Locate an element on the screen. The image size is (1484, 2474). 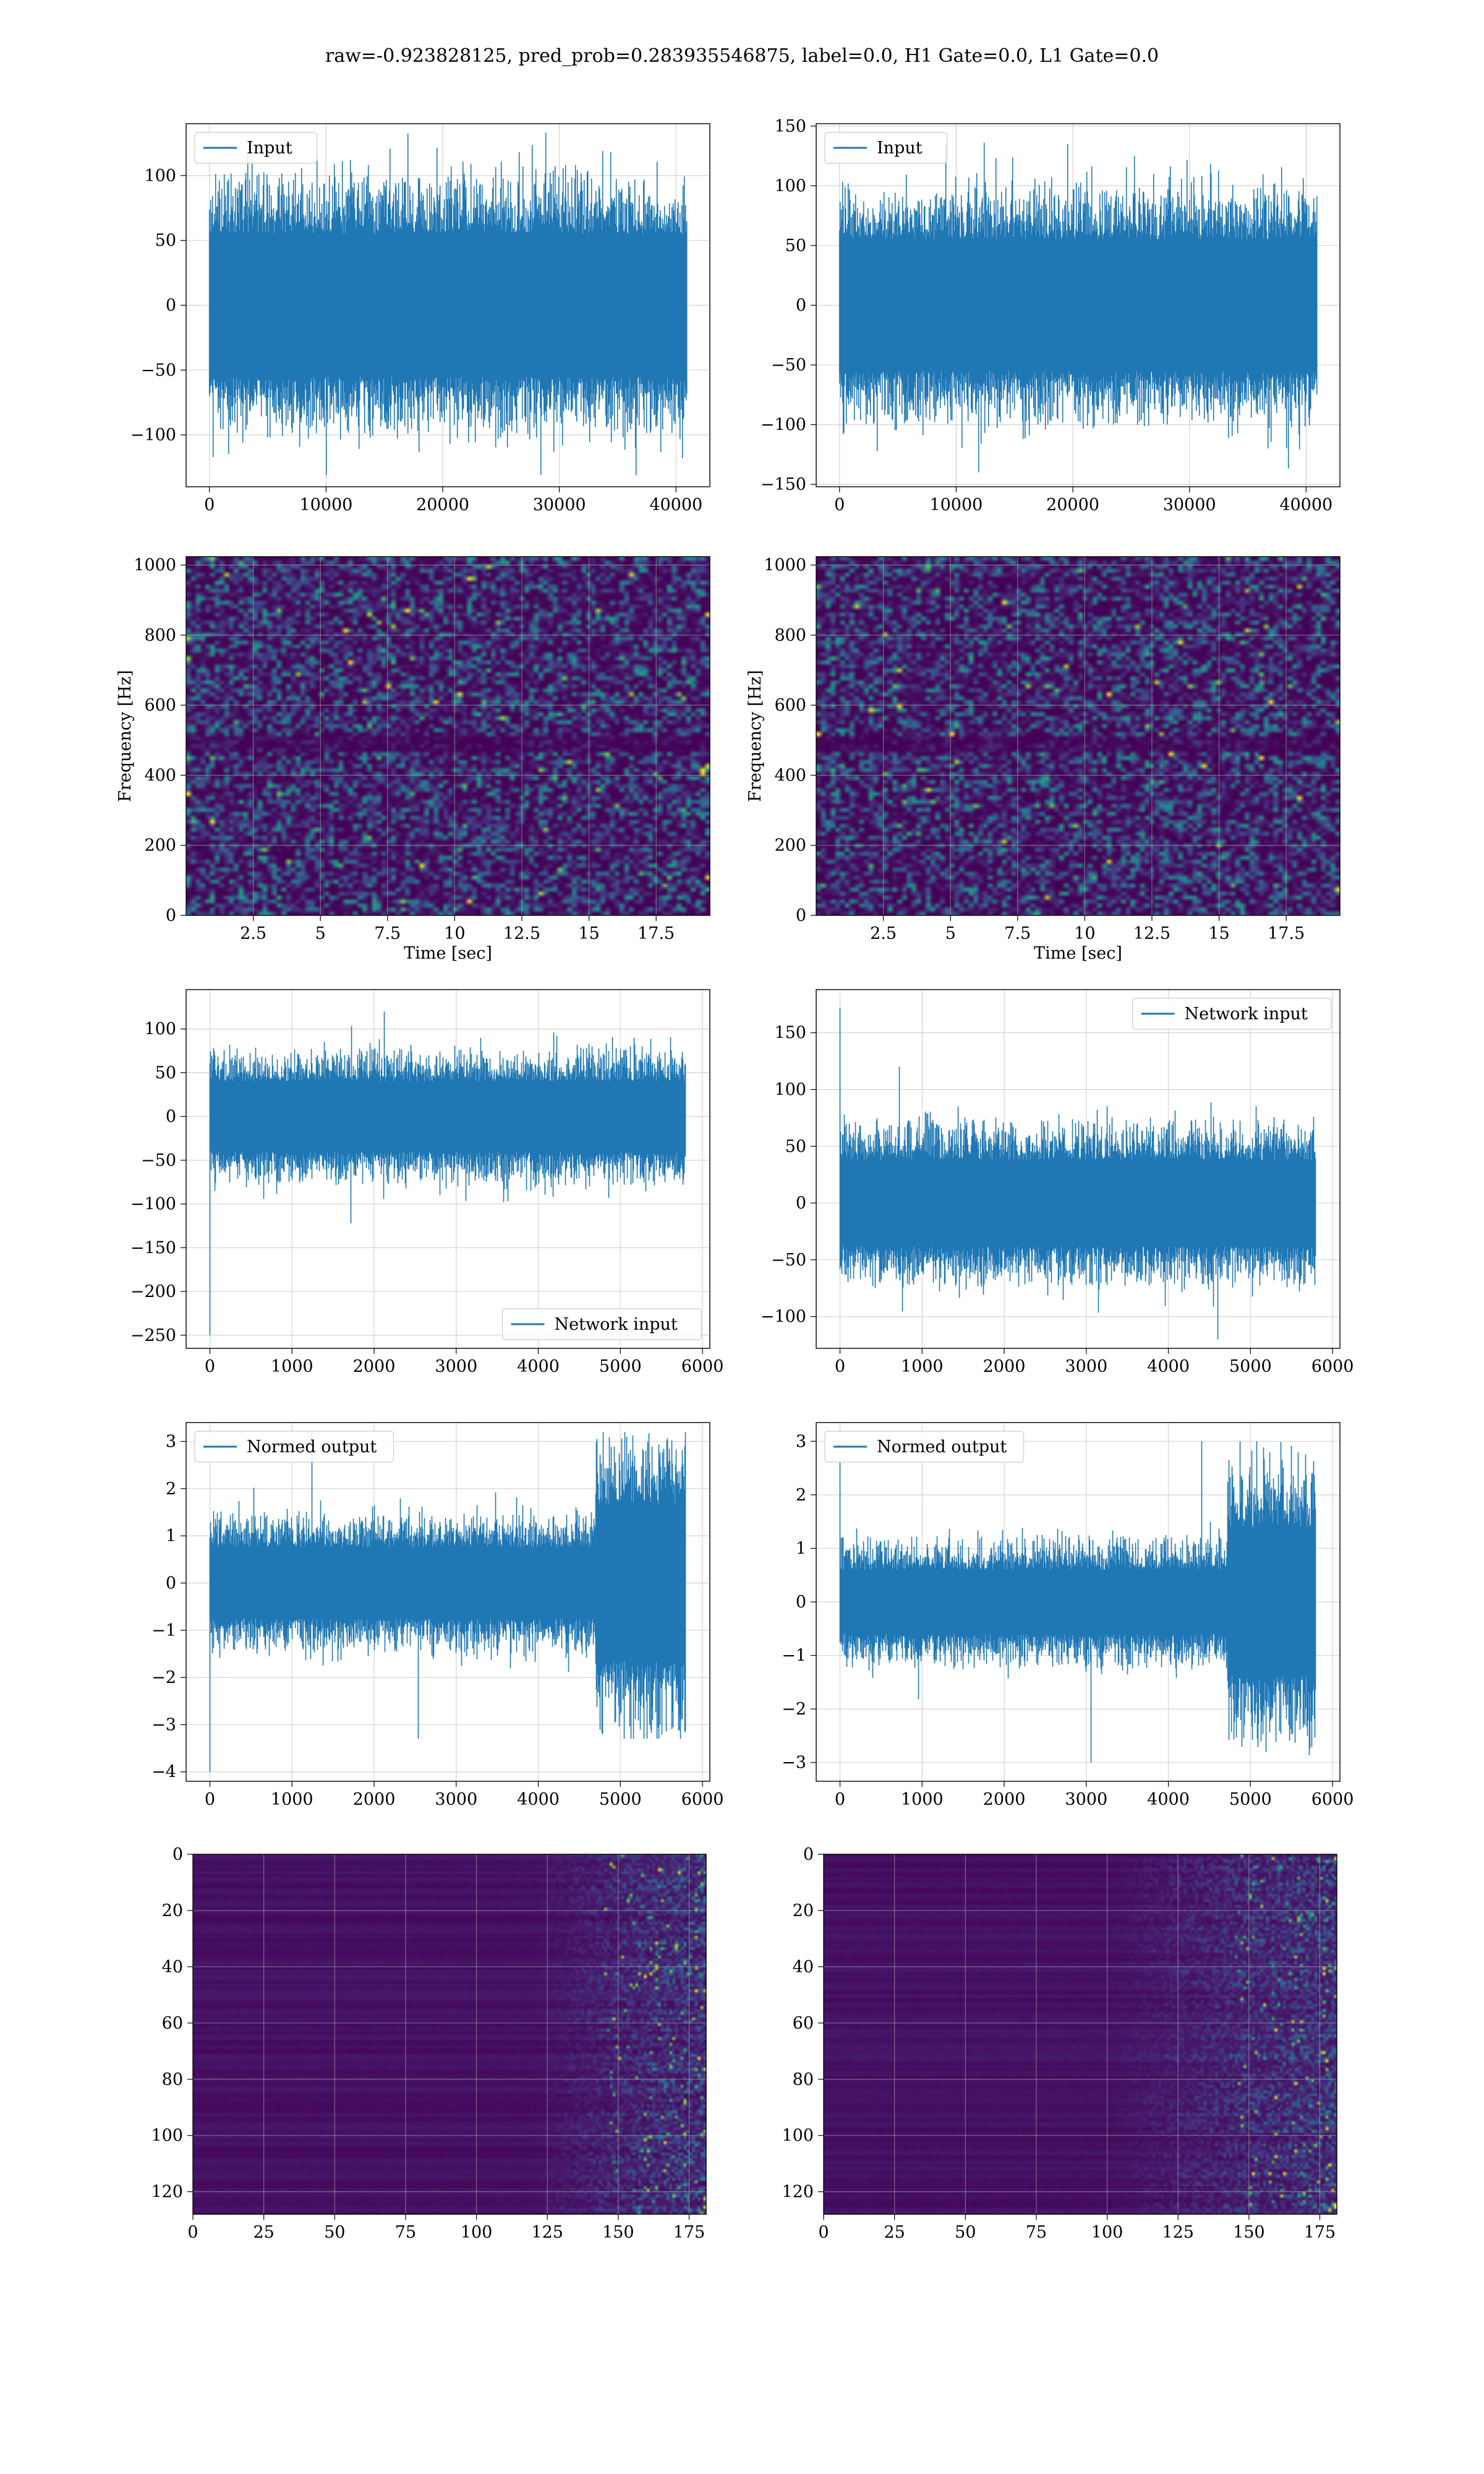
r2c2-xlabel: Time [sec] is located at coordinates (1078, 954).